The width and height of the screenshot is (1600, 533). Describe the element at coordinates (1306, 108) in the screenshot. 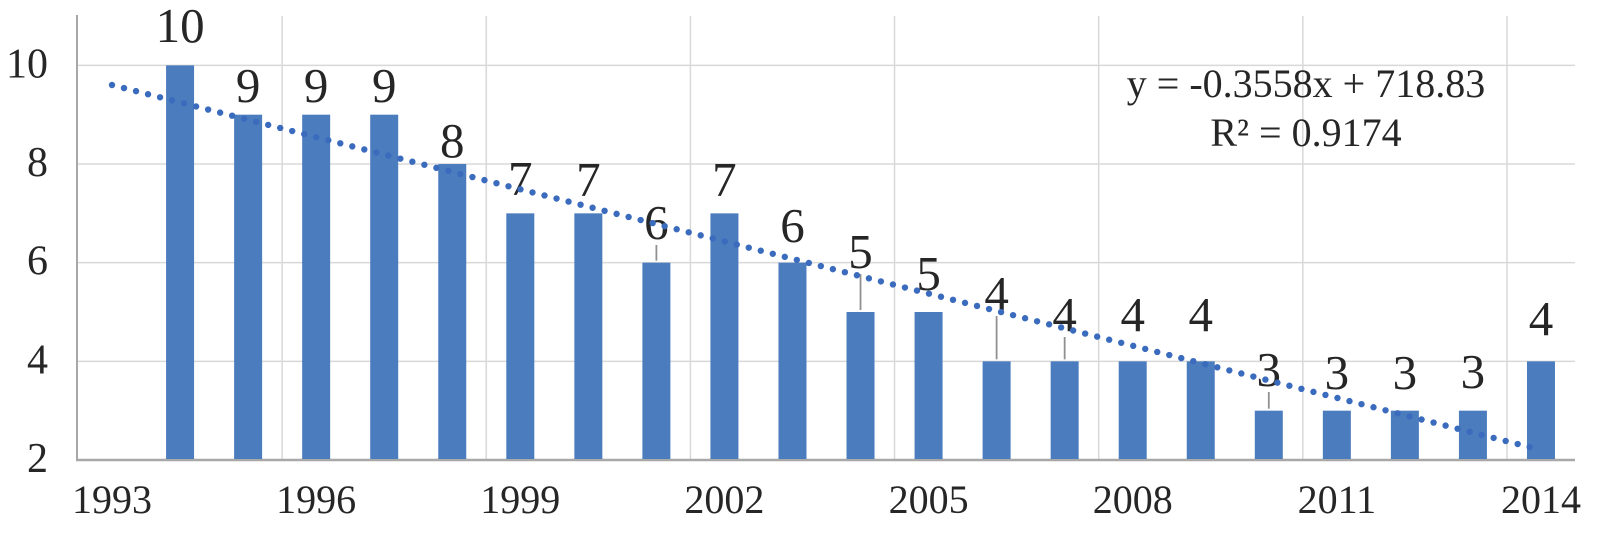

I see `trendline-equation: y = -0.3558x + 718.83 R² = 0.9174` at that location.